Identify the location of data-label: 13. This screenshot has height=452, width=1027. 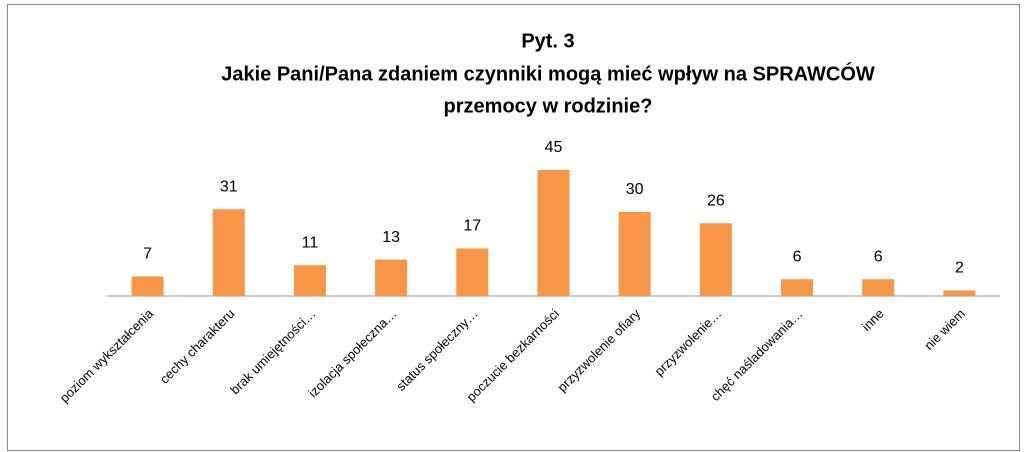
(391, 237).